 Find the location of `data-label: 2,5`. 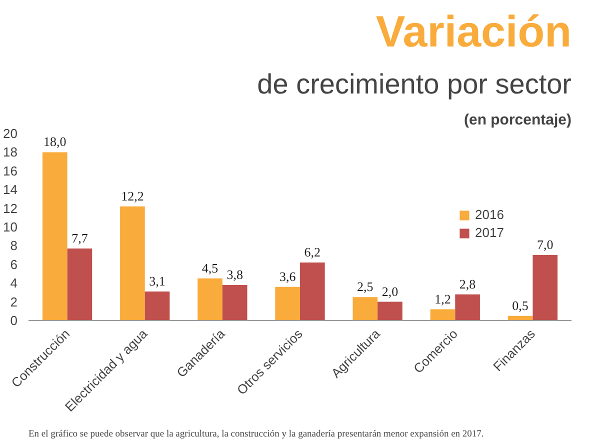

data-label: 2,5 is located at coordinates (365, 286).